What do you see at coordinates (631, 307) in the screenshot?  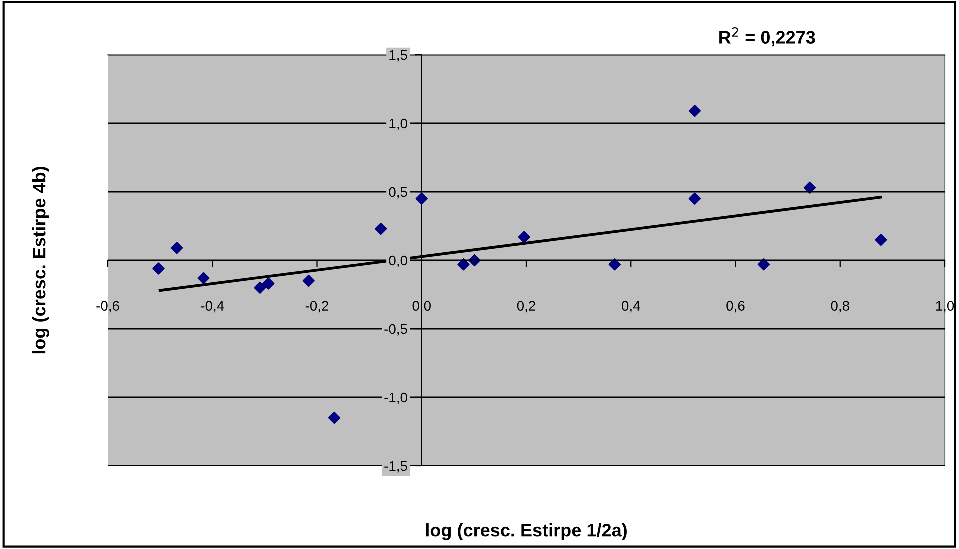 I see `x-tick-label: 0,4` at bounding box center [631, 307].